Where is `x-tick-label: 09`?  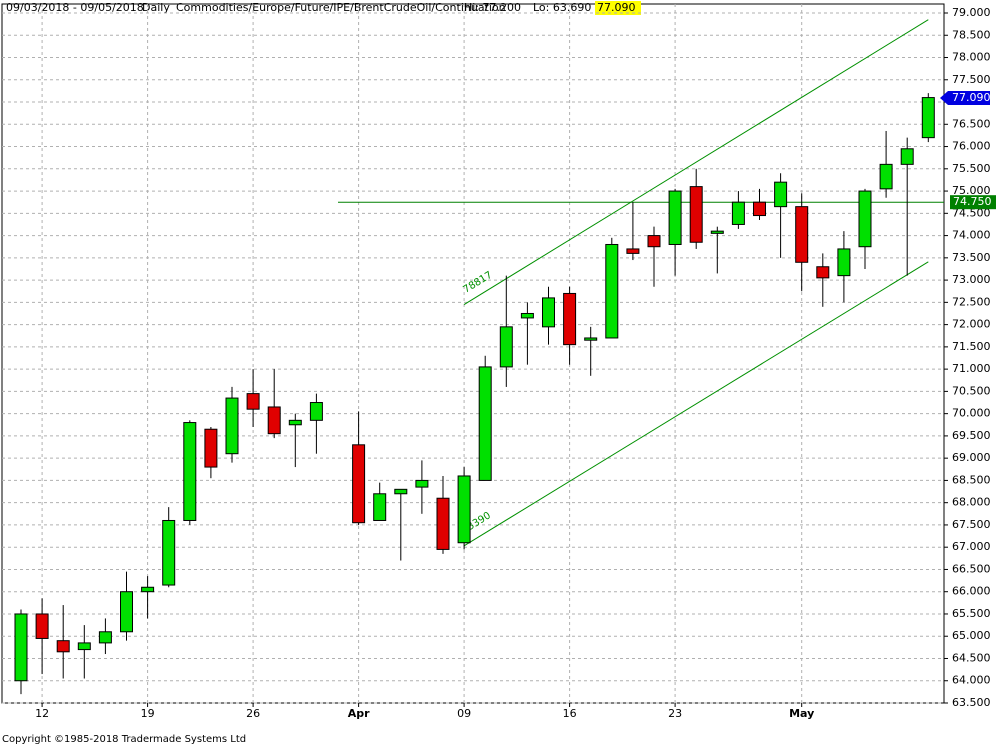
x-tick-label: 09 is located at coordinates (464, 713).